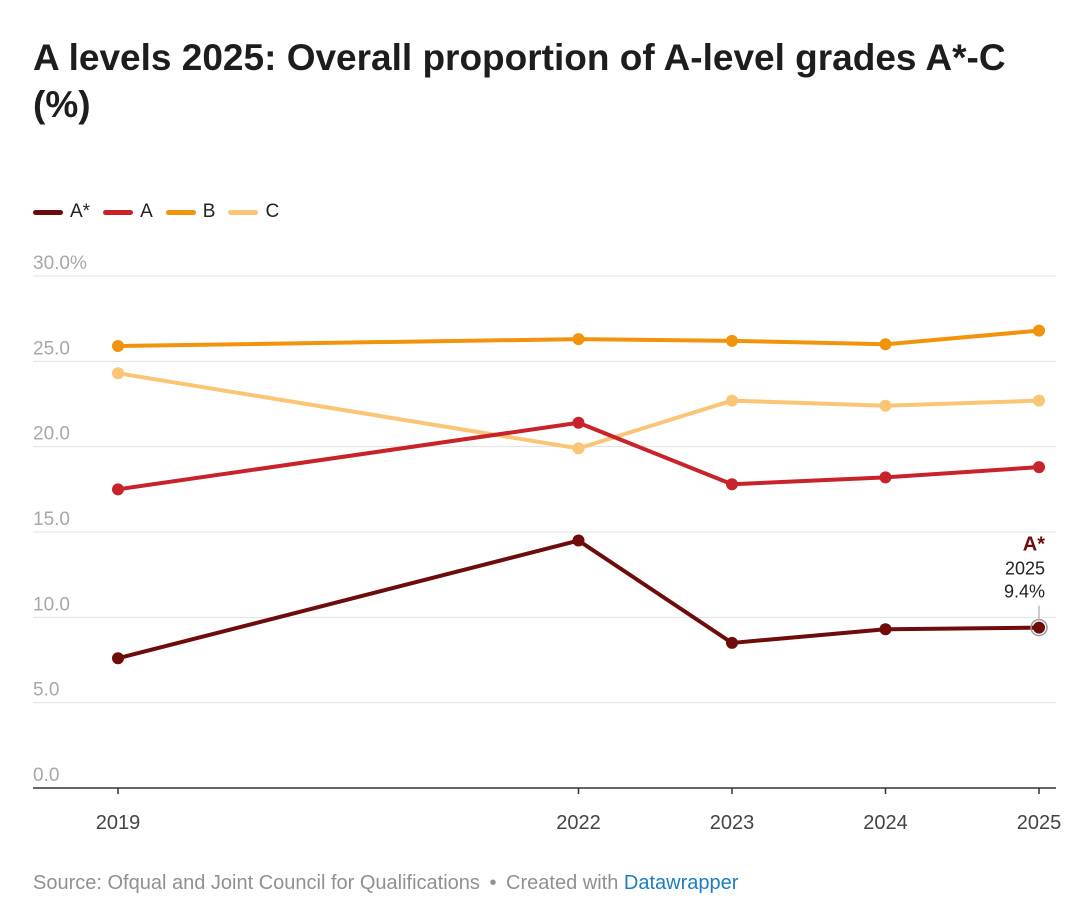 This screenshot has width=1080, height=912. I want to click on x-tick-label: 2025, so click(1039, 823).